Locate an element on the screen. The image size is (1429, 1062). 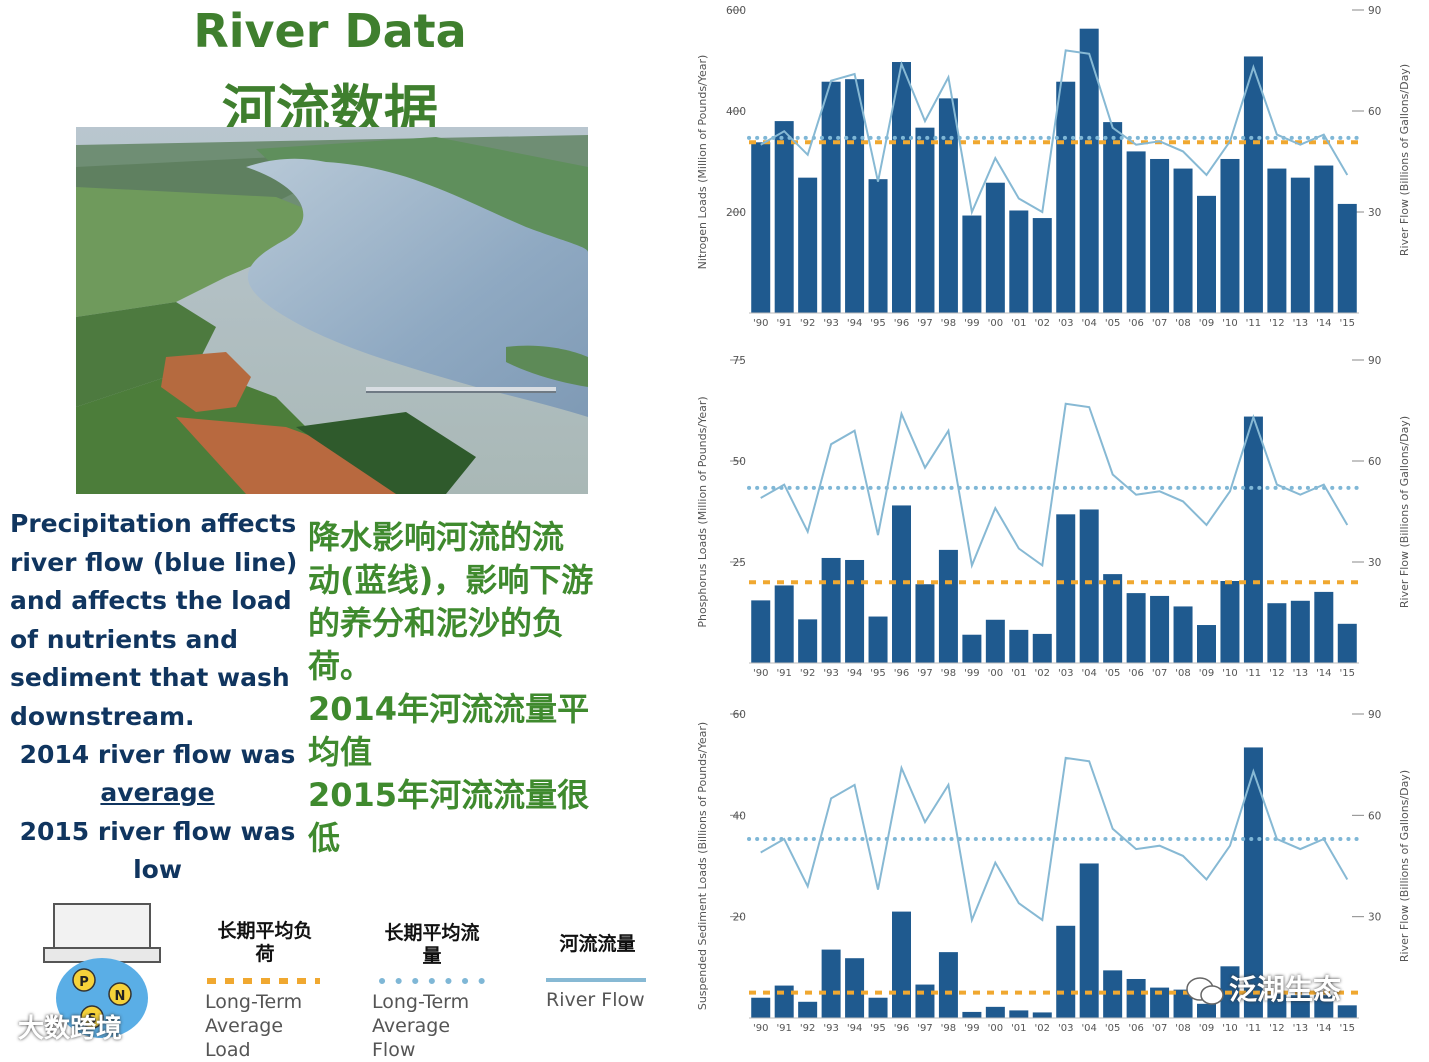
legend-flow-swatch is located at coordinates (433, 981).